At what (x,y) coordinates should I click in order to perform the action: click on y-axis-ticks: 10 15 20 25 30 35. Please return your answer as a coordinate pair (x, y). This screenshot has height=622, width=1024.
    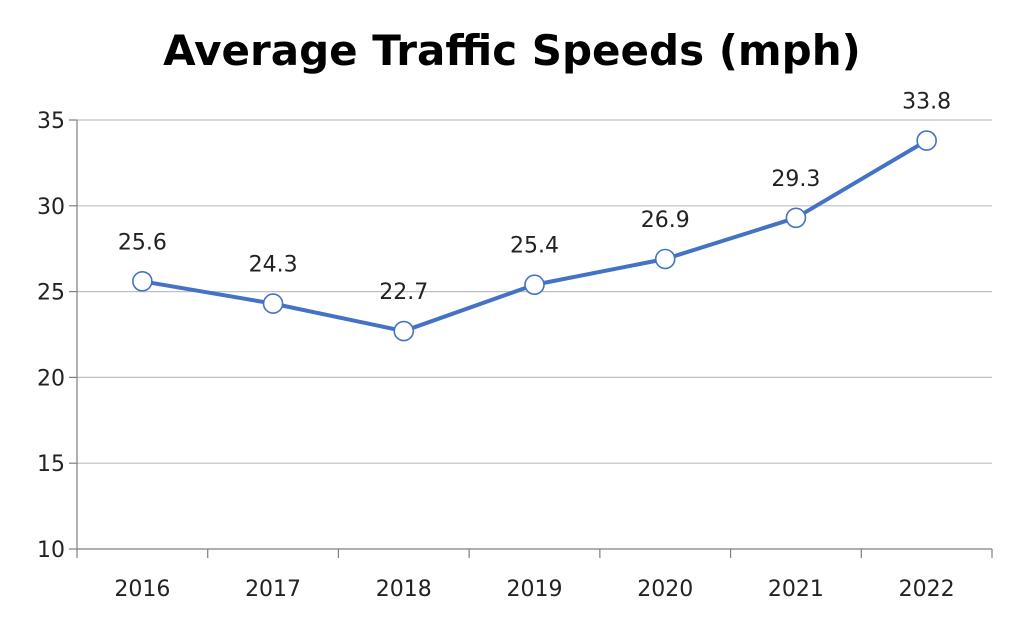
    Looking at the image, I should click on (51, 336).